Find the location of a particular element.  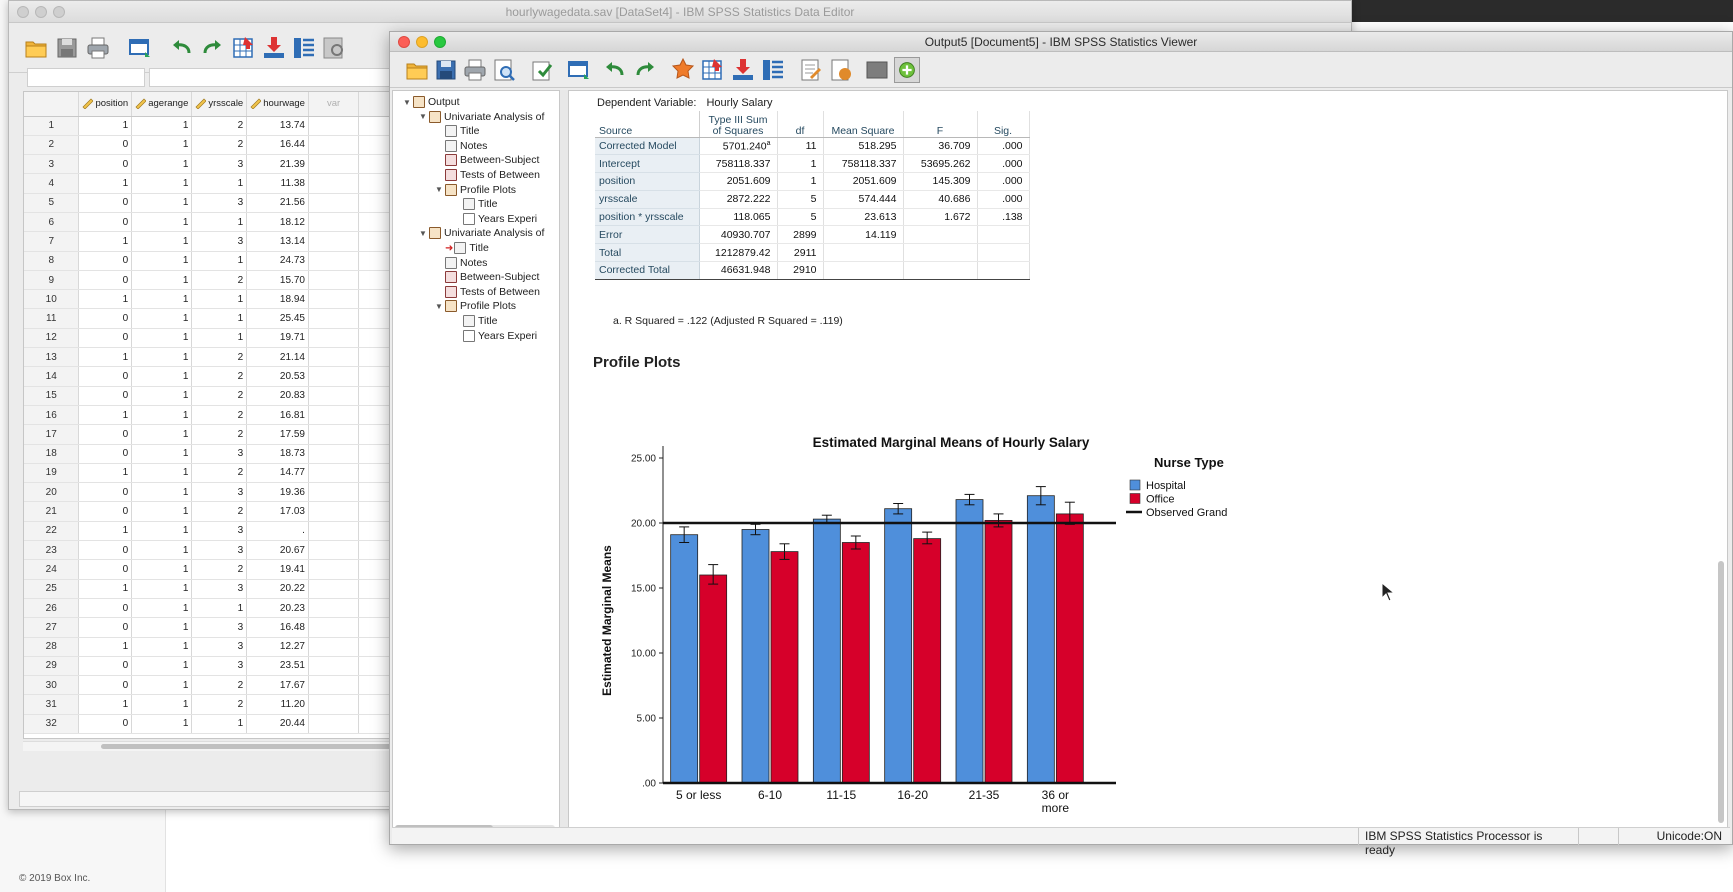

outline-node: Title is located at coordinates (475, 204).